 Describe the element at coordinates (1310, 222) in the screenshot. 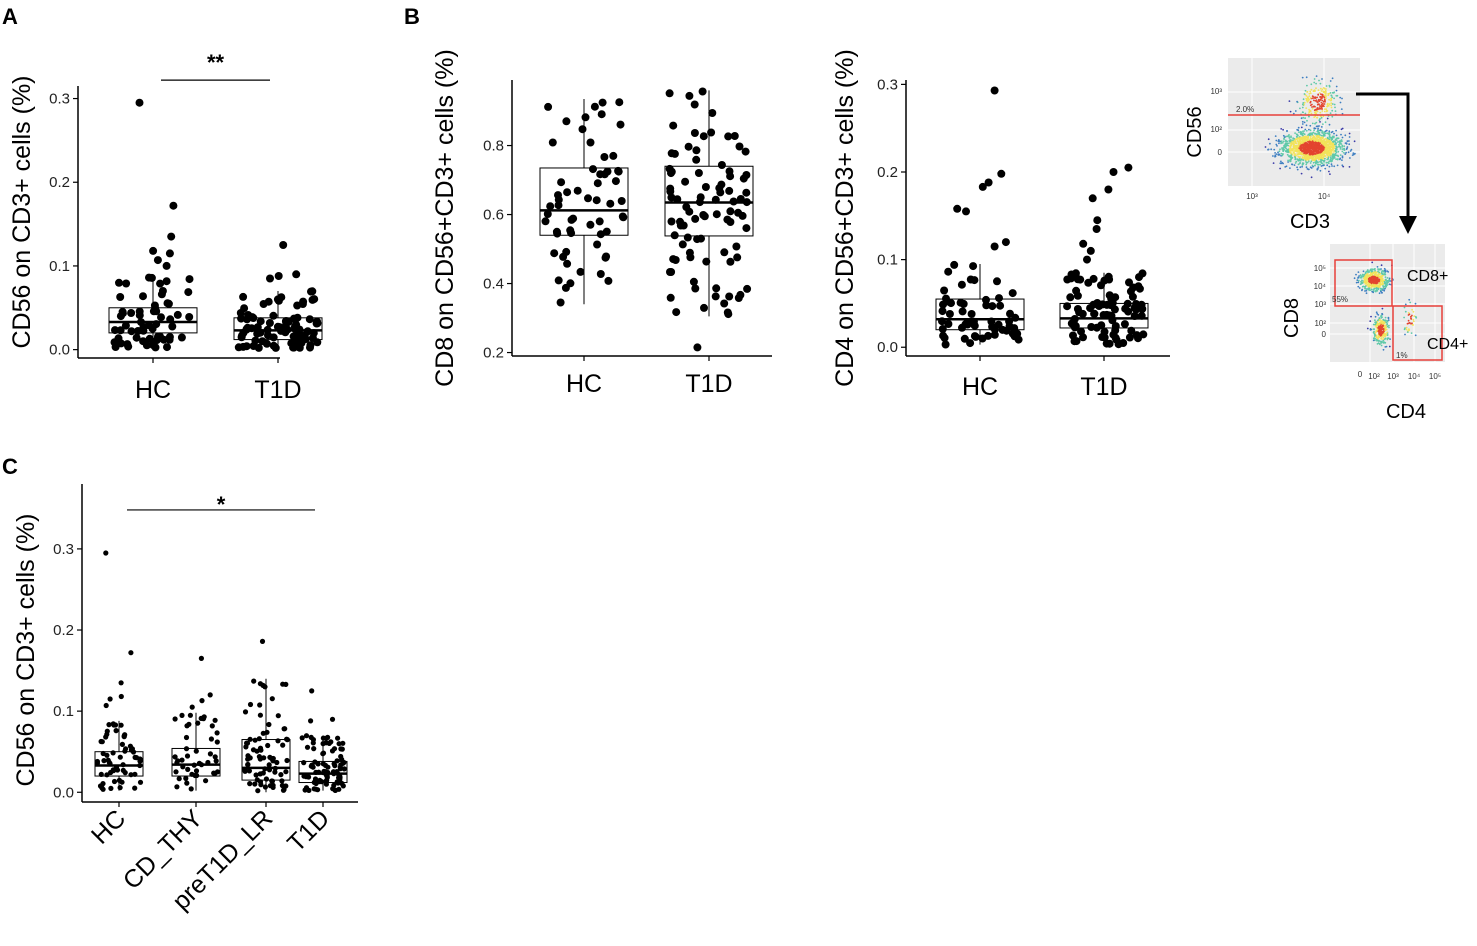

I see `gating-top-xlabel: CD3` at that location.